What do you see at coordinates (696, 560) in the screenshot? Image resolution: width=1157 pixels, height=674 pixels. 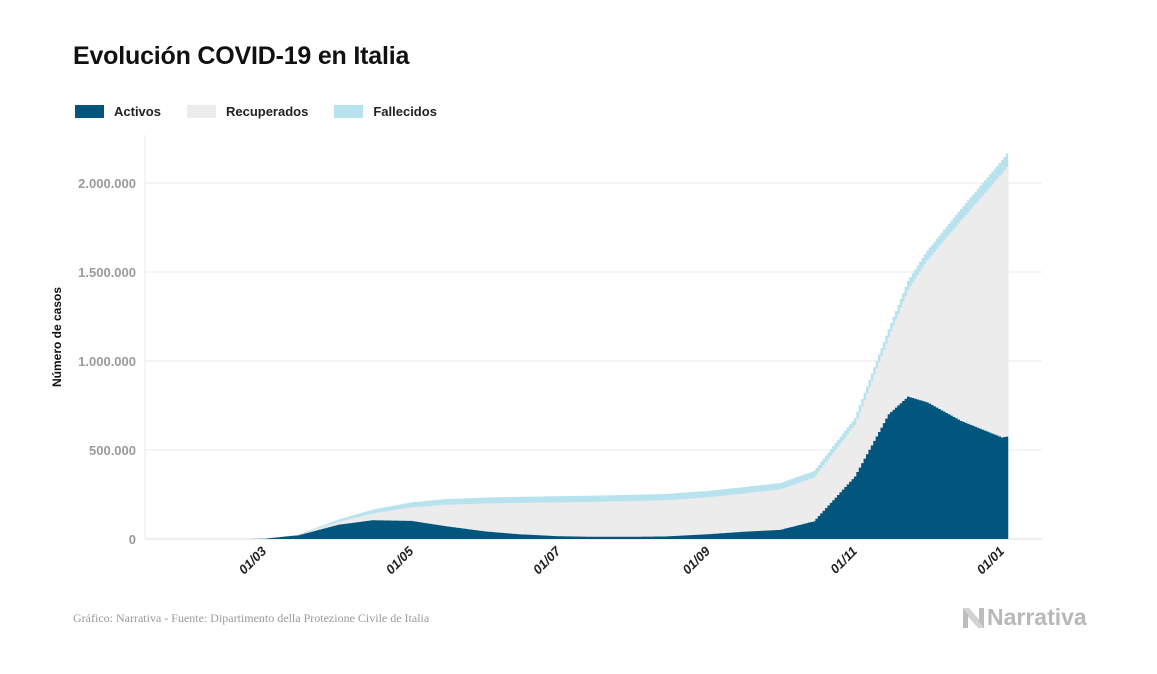 I see `x-tick-label: 01/09` at bounding box center [696, 560].